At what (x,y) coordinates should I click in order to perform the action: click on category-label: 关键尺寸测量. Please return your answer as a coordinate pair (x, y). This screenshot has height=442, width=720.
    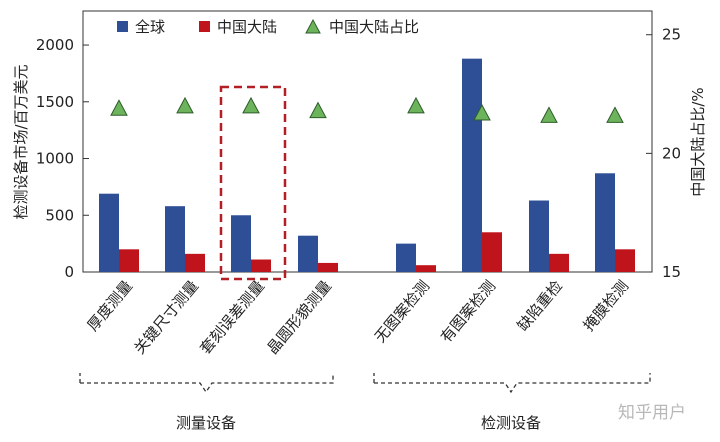
    Looking at the image, I should click on (166, 317).